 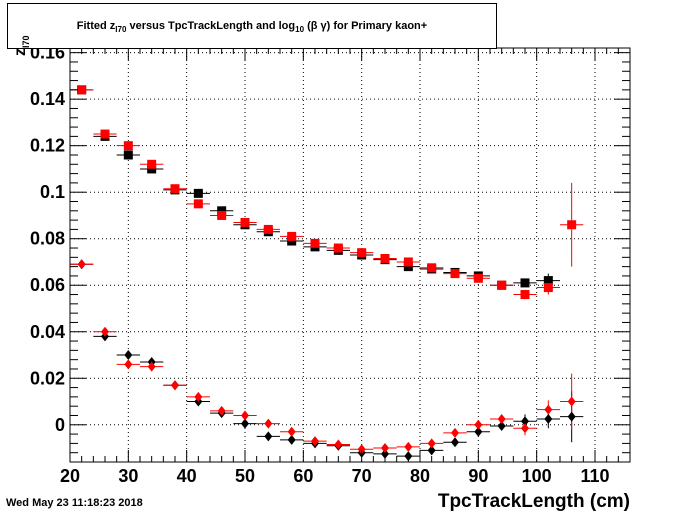 What do you see at coordinates (362, 476) in the screenshot?
I see `x-tick-label: 70` at bounding box center [362, 476].